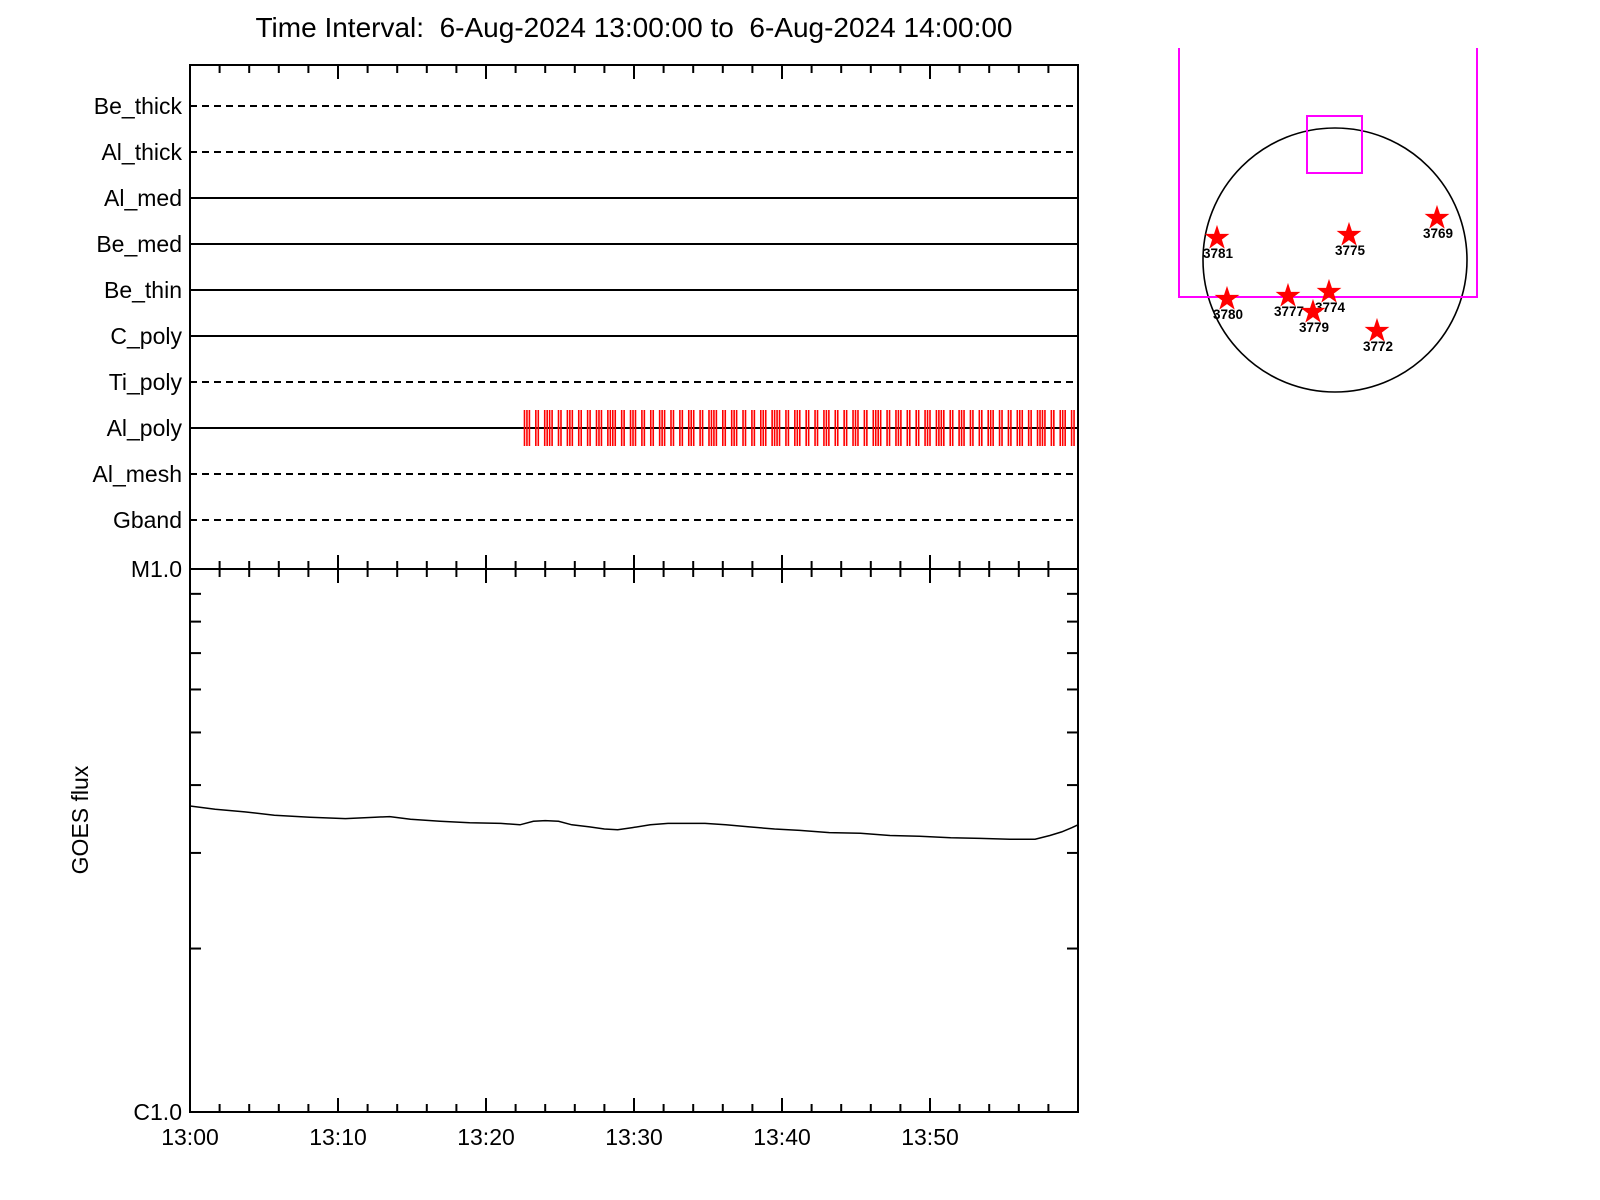  Describe the element at coordinates (146, 336) in the screenshot. I see `filter-label: C_poly` at that location.